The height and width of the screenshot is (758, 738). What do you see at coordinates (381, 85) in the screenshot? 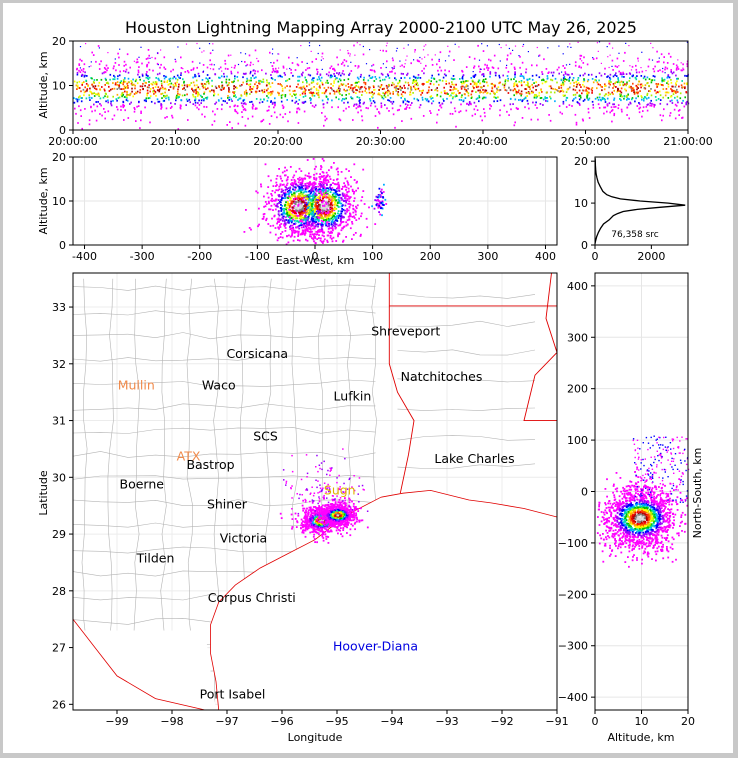
I see `altitude-time-sources` at bounding box center [381, 85].